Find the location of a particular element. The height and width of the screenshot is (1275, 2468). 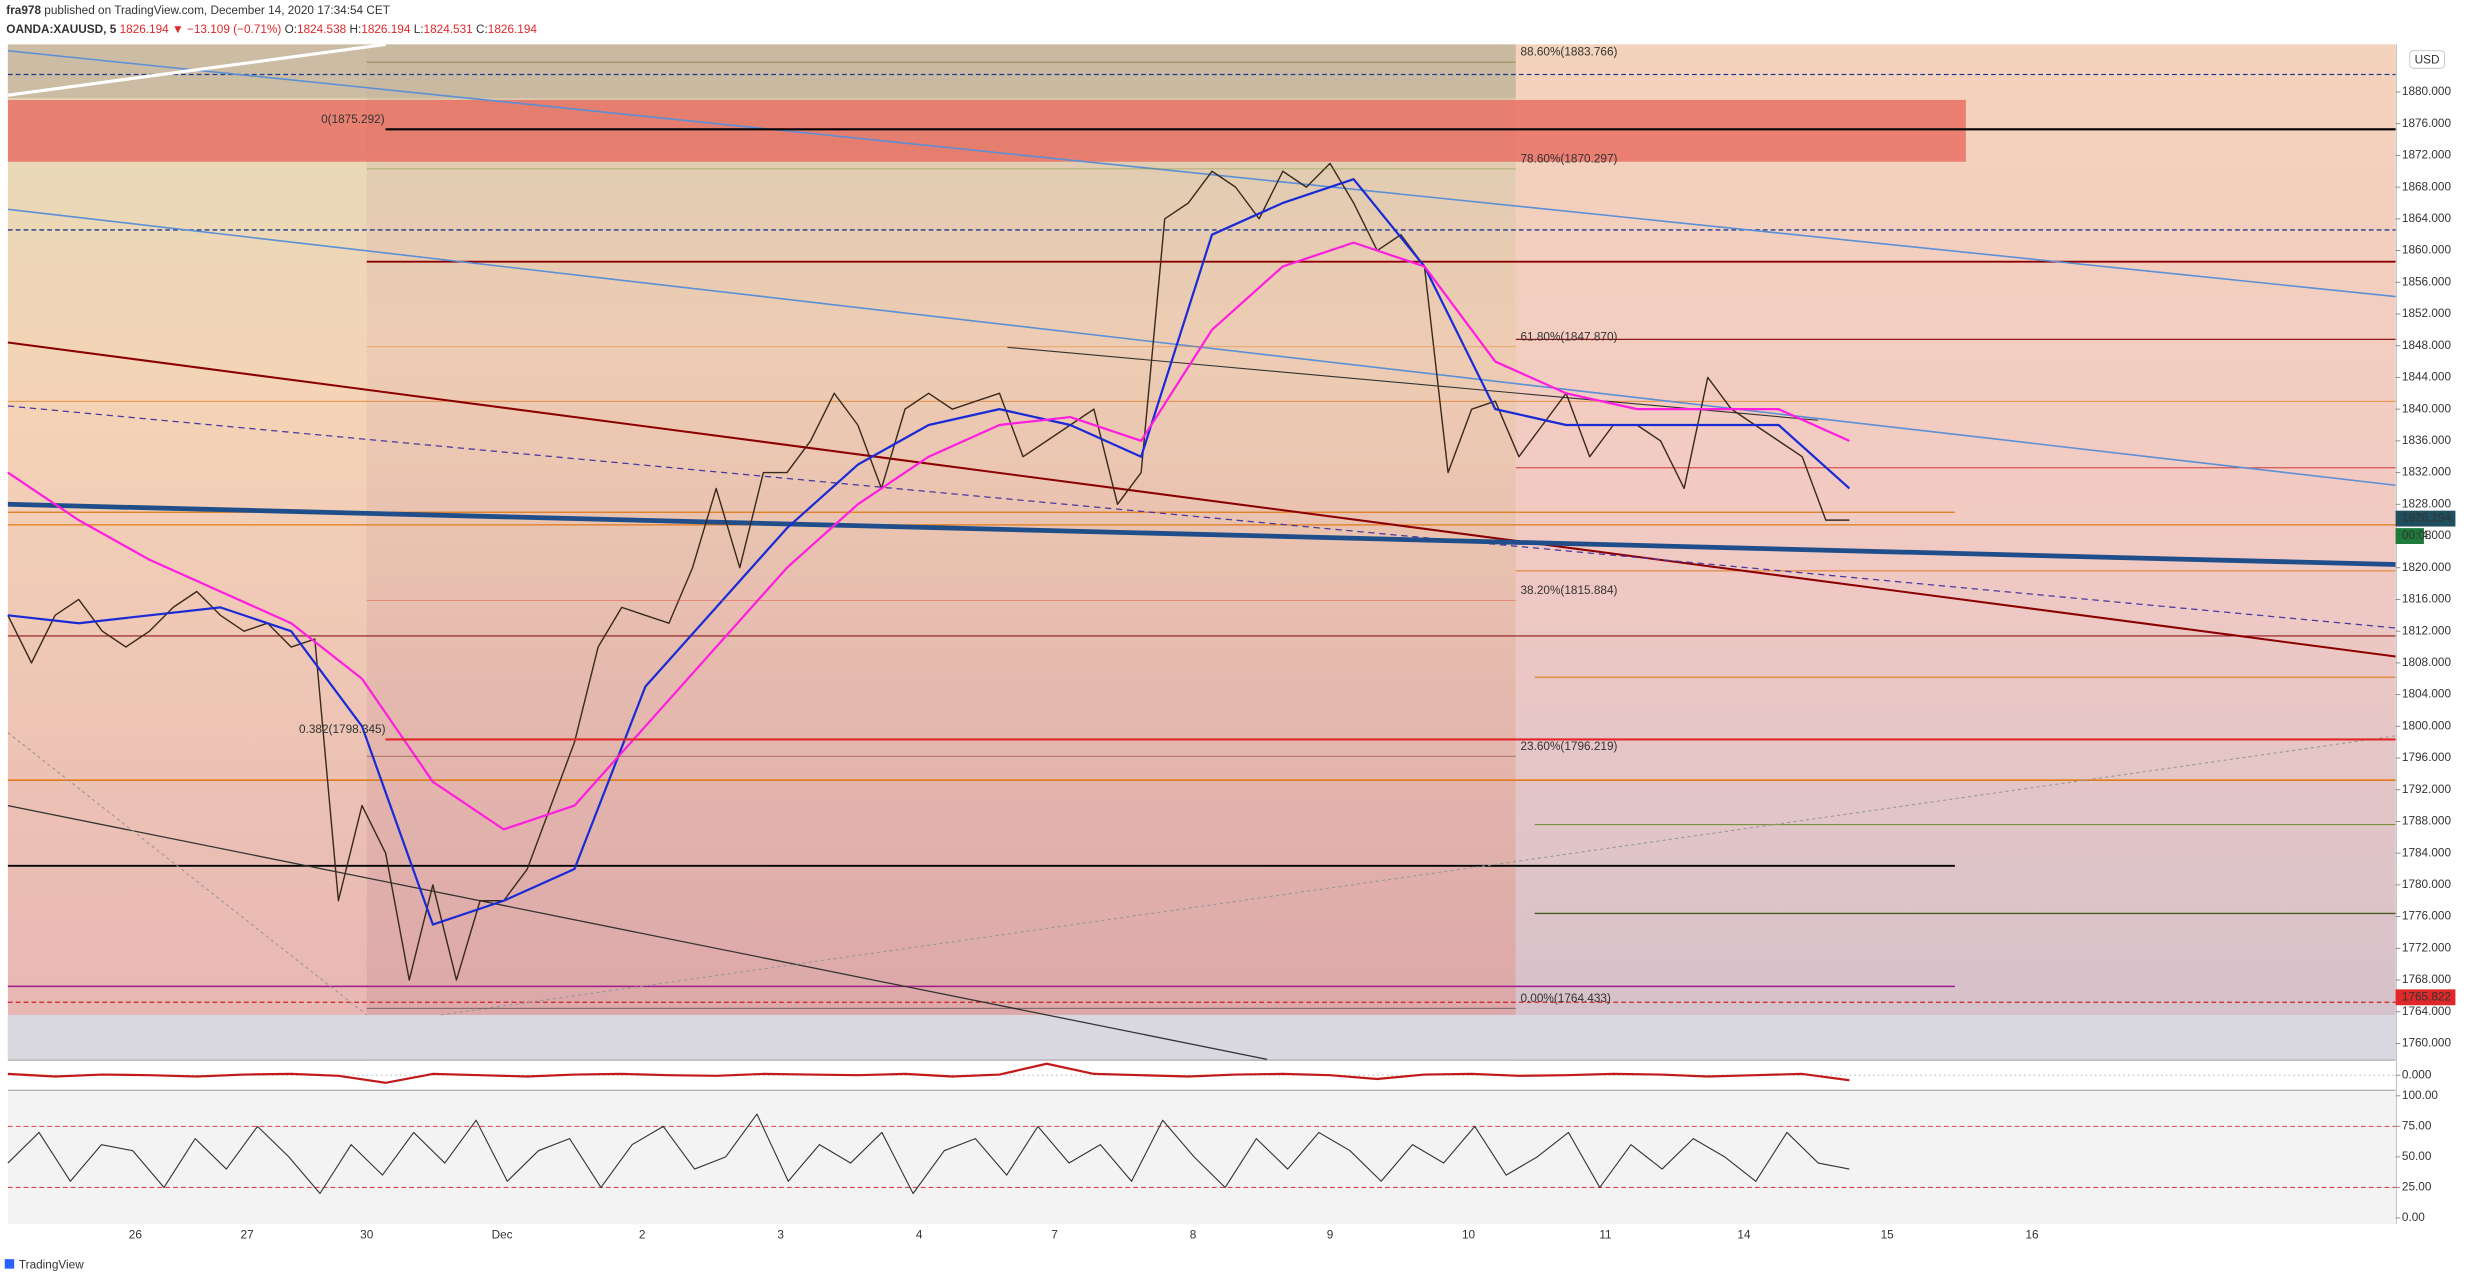

y-tick-label: 1820.000 is located at coordinates (2427, 567).